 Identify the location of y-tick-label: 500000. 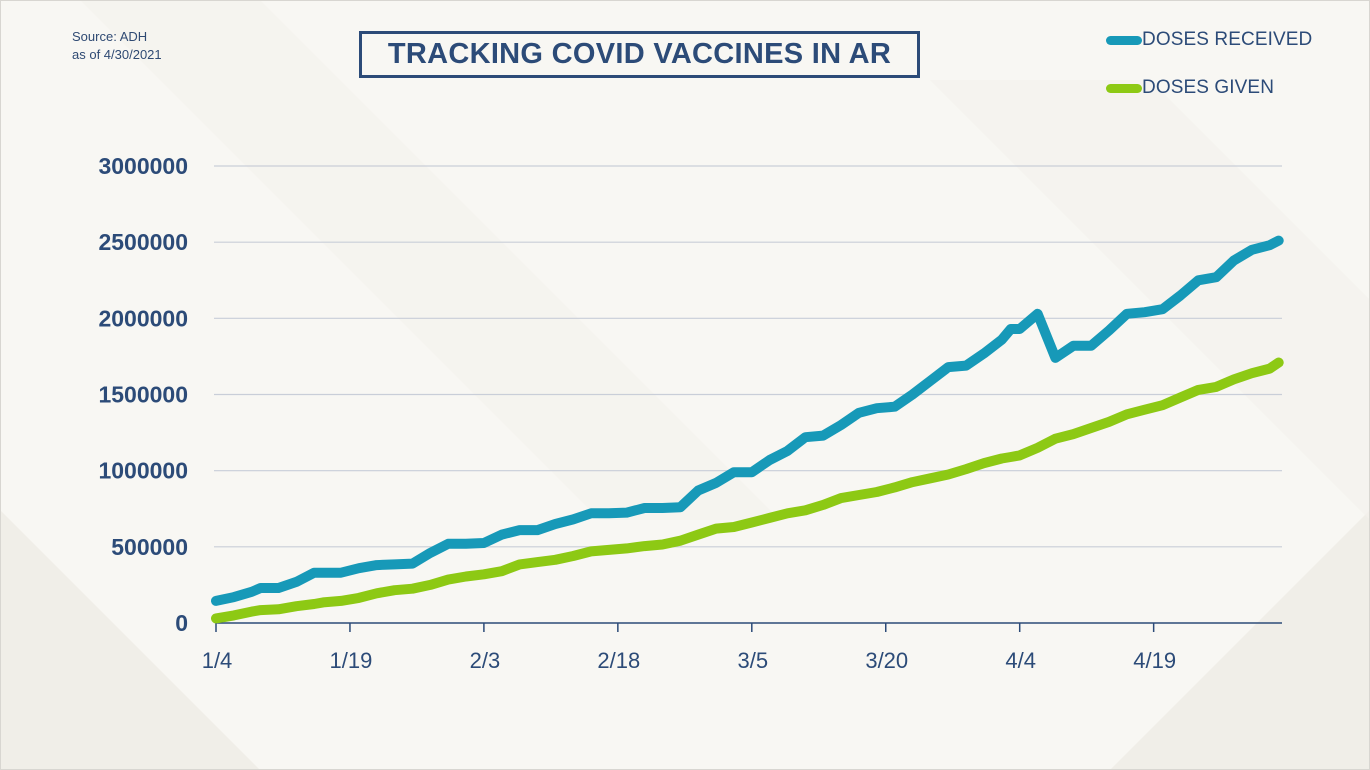
(149, 547).